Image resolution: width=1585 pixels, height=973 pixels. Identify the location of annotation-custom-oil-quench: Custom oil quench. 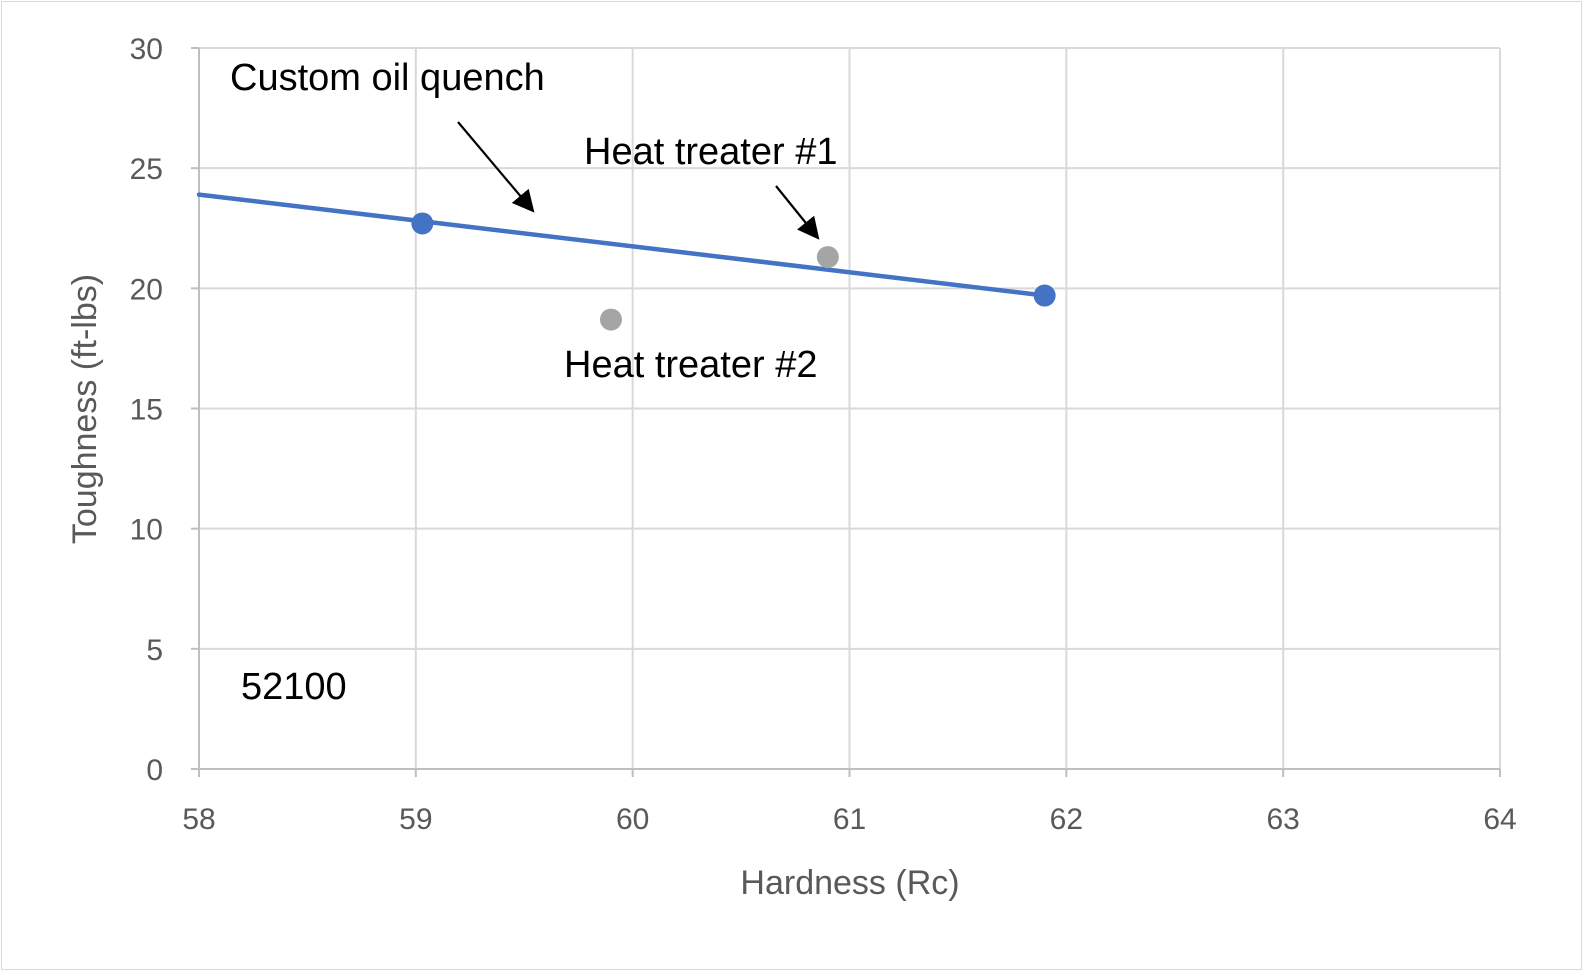
(387, 78).